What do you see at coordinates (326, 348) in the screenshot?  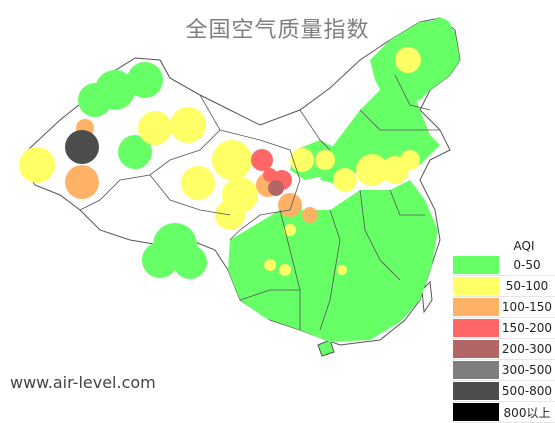 I see `hainan-outline` at bounding box center [326, 348].